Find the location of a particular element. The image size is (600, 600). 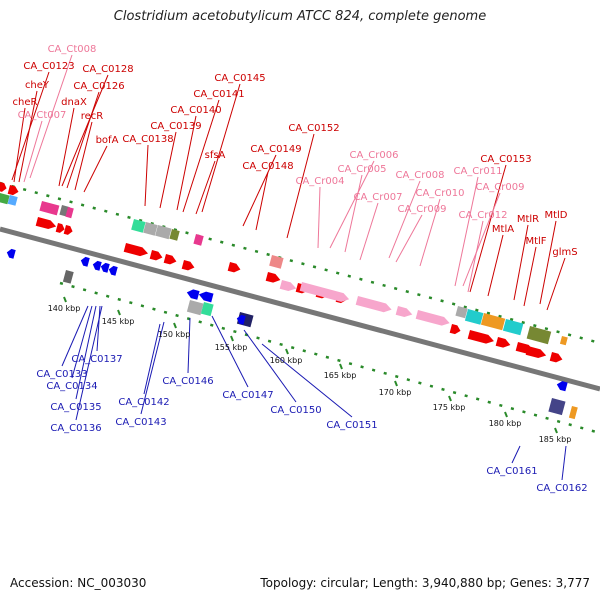

gene-label: CA_C0135 is located at coordinates (75, 407).